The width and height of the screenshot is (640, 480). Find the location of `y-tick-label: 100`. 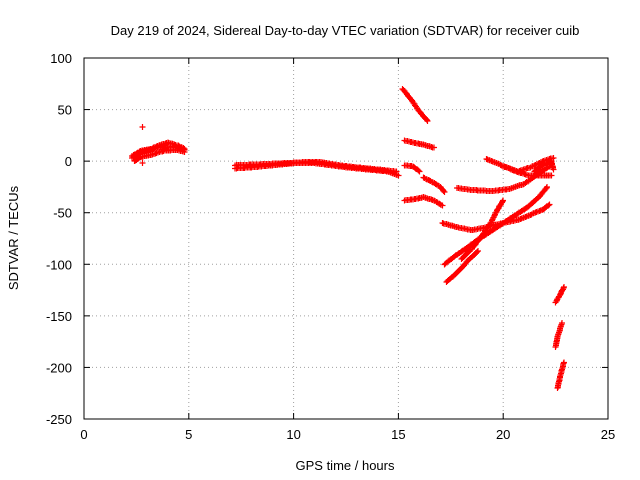

y-tick-label: 100 is located at coordinates (61, 58).